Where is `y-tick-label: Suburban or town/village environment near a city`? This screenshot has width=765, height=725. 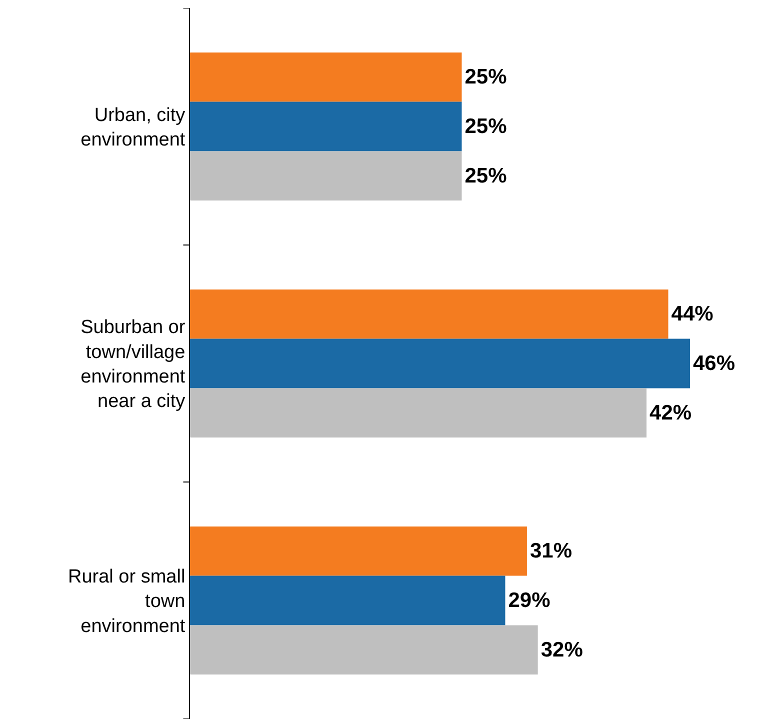 y-tick-label: Suburban or town/village environment near a city is located at coordinates (133, 364).